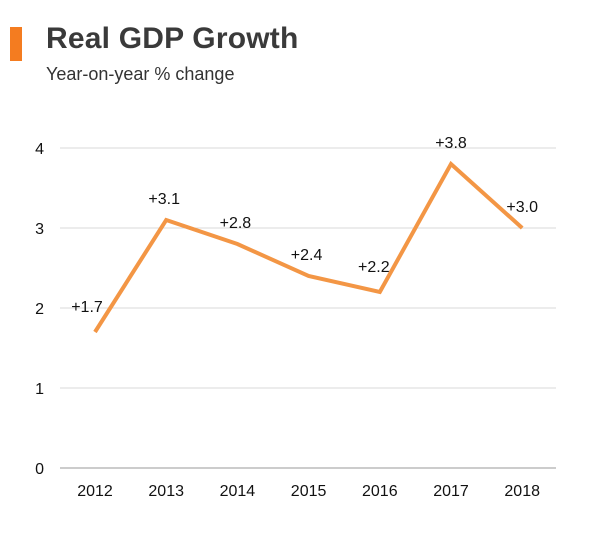 The height and width of the screenshot is (544, 600). Describe the element at coordinates (172, 38) in the screenshot. I see `chart-title: Real GDP Growth` at that location.